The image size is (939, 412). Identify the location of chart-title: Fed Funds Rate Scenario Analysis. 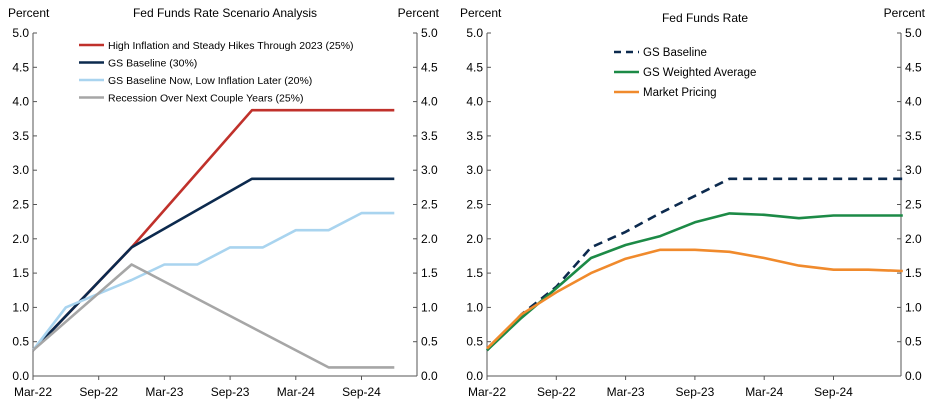
(225, 13).